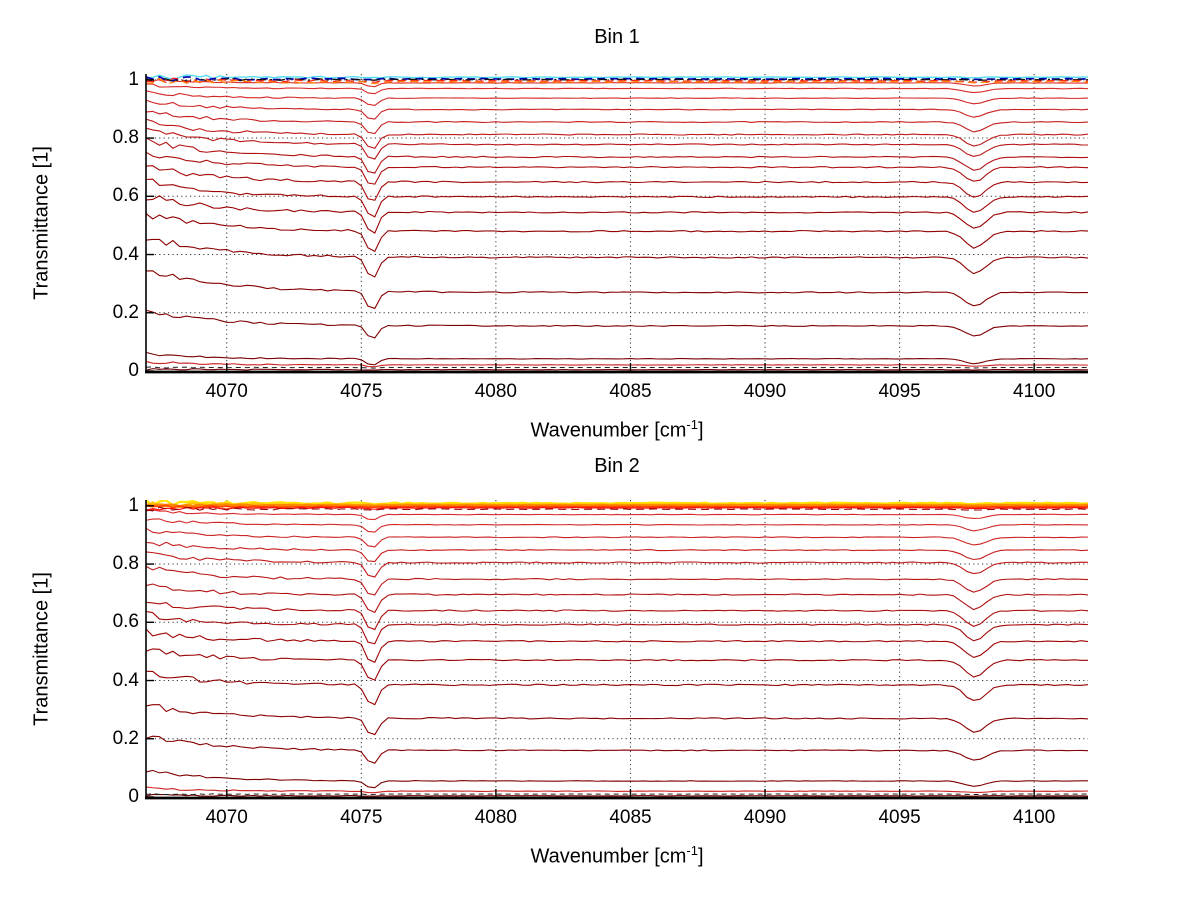 Image resolution: width=1200 pixels, height=901 pixels. What do you see at coordinates (41, 223) in the screenshot?
I see `y-axis-label-bin-1: Transmittance [1]` at bounding box center [41, 223].